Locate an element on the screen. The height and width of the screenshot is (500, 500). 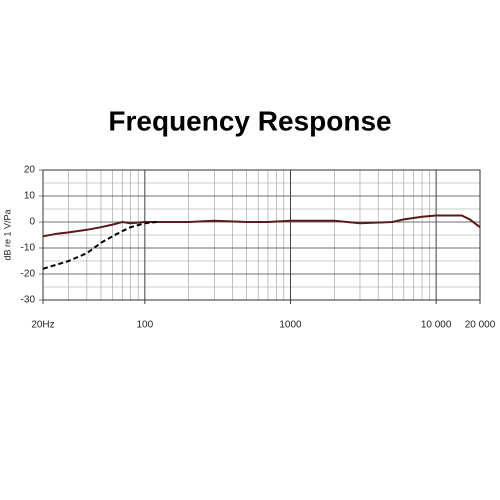
y-tick-label: 0 is located at coordinates (32, 222).